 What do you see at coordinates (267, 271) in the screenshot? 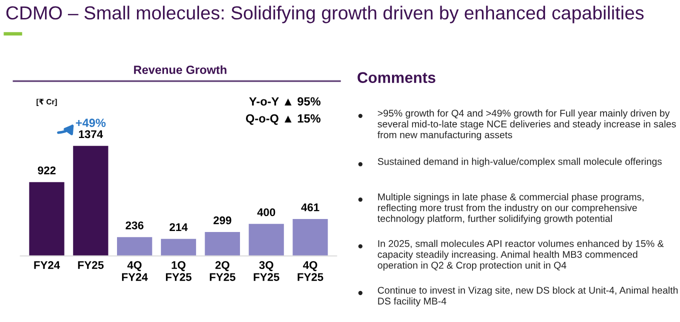
I see `x-tick-label: 3Q FY25` at bounding box center [267, 271].